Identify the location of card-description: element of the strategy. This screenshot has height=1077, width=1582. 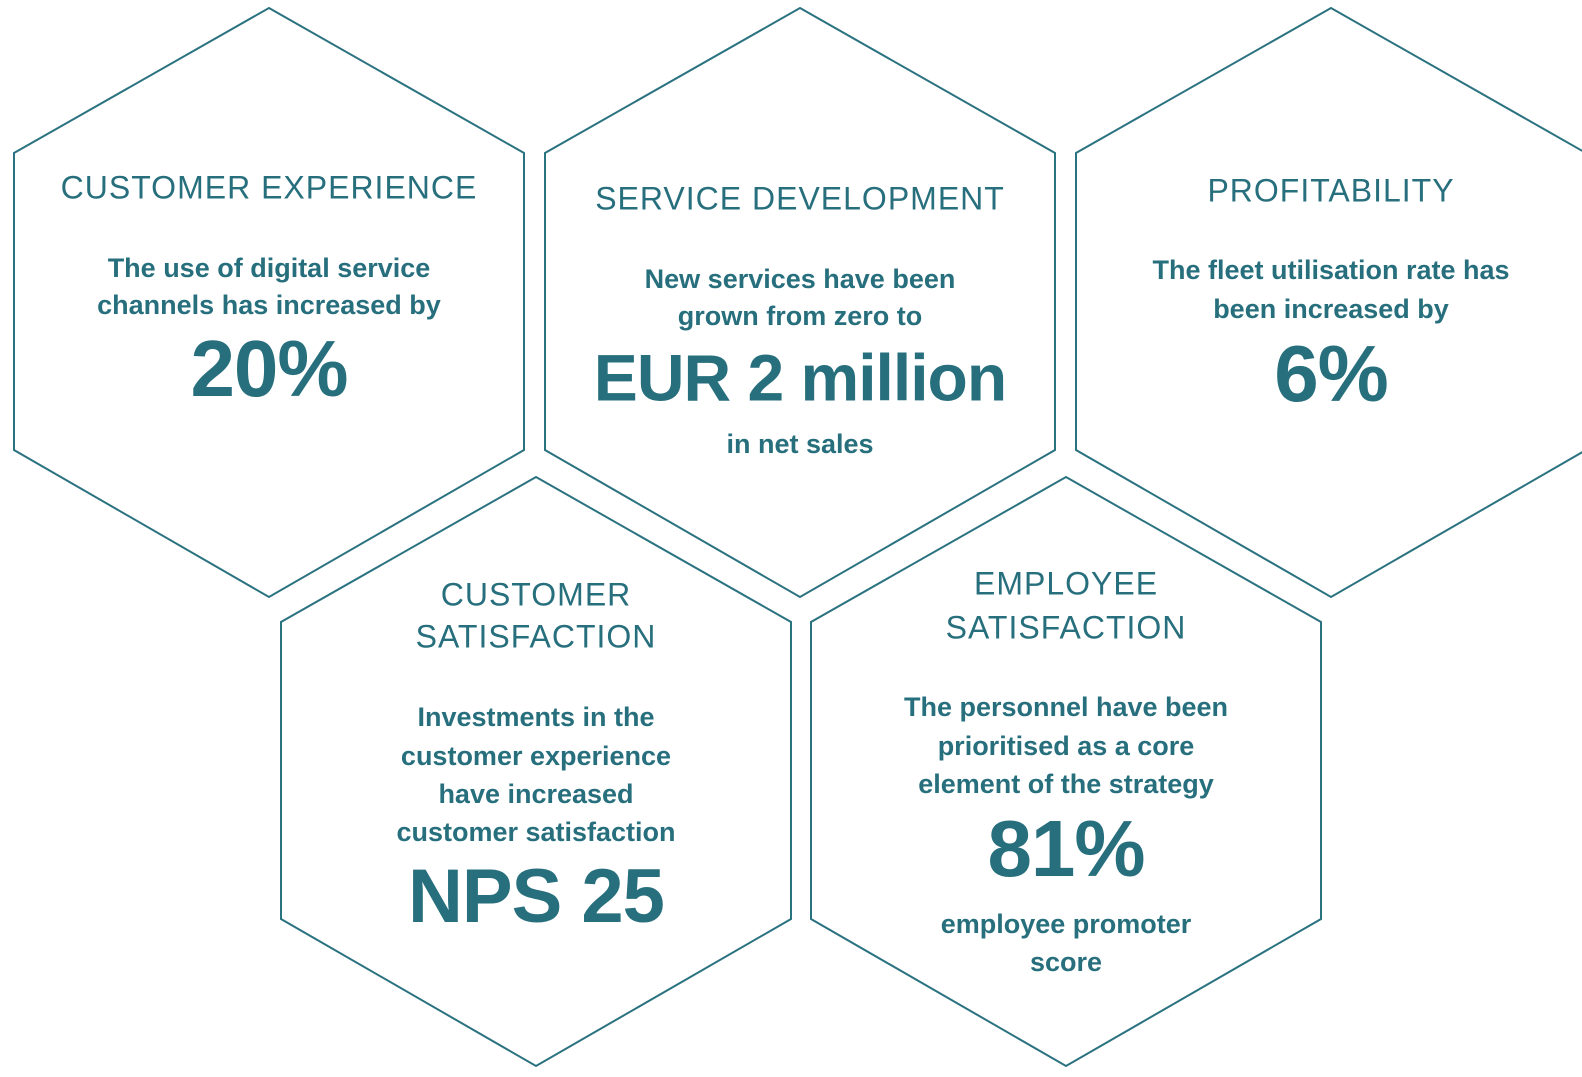
(1066, 784).